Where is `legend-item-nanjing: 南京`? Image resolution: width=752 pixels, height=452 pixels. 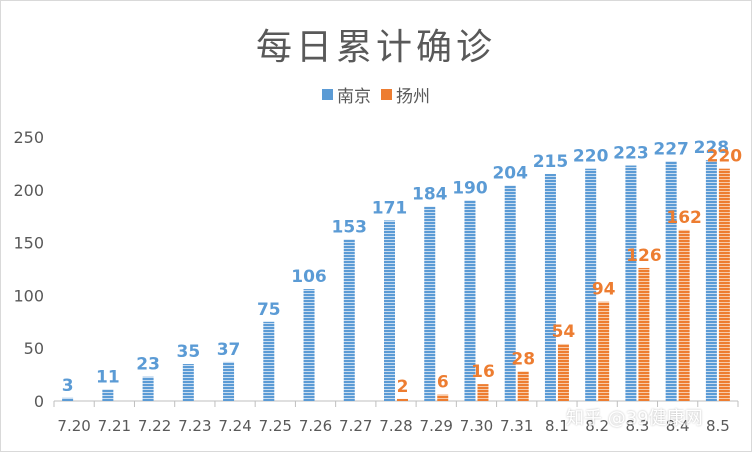
legend-item-nanjing: 南京 is located at coordinates (346, 94).